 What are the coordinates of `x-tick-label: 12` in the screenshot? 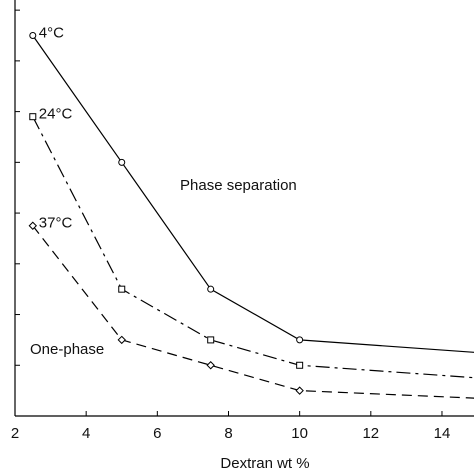 It's located at (370, 433).